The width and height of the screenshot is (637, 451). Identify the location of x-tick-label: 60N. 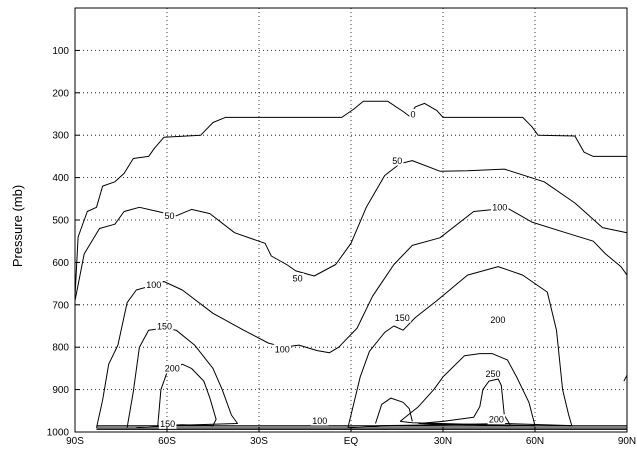
(535, 441).